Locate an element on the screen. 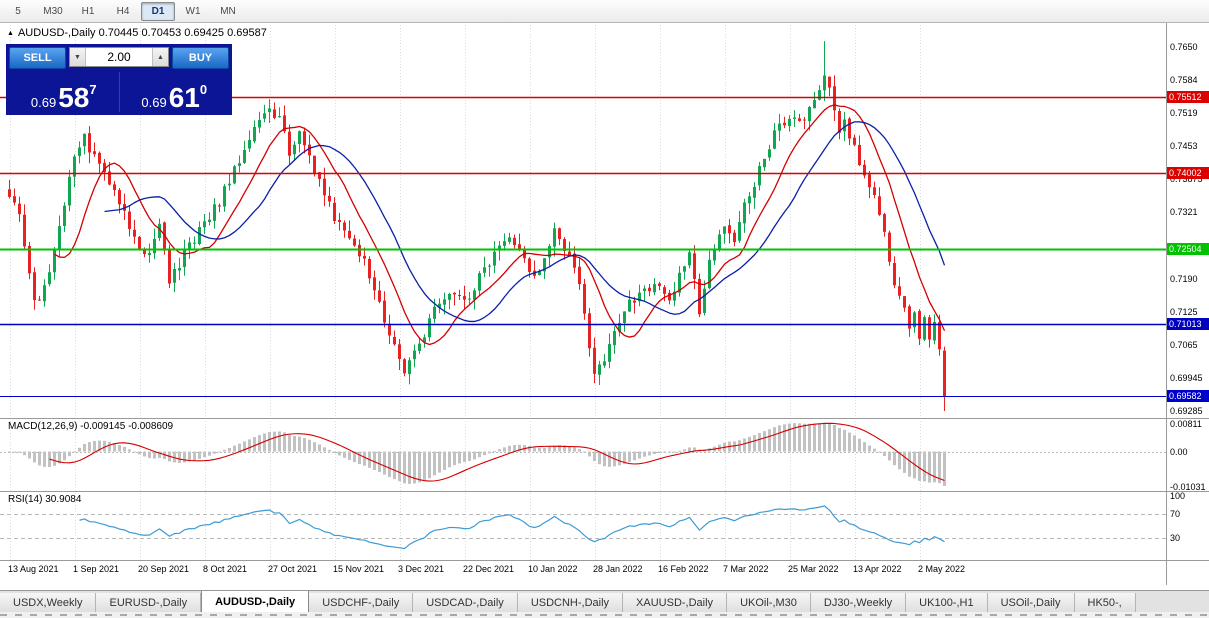 The image size is (1209, 618). date-label: 15 Nov 2021 is located at coordinates (359, 569).